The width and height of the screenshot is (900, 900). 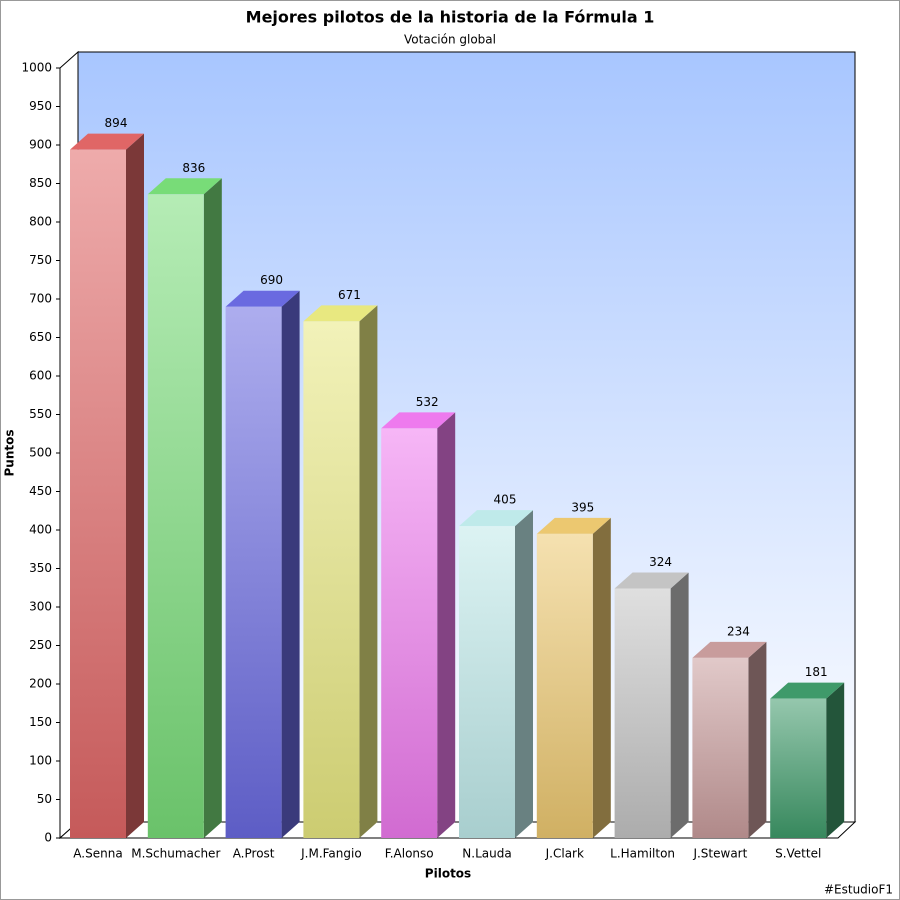 What do you see at coordinates (254, 854) in the screenshot?
I see `x-tick-label: A.Prost` at bounding box center [254, 854].